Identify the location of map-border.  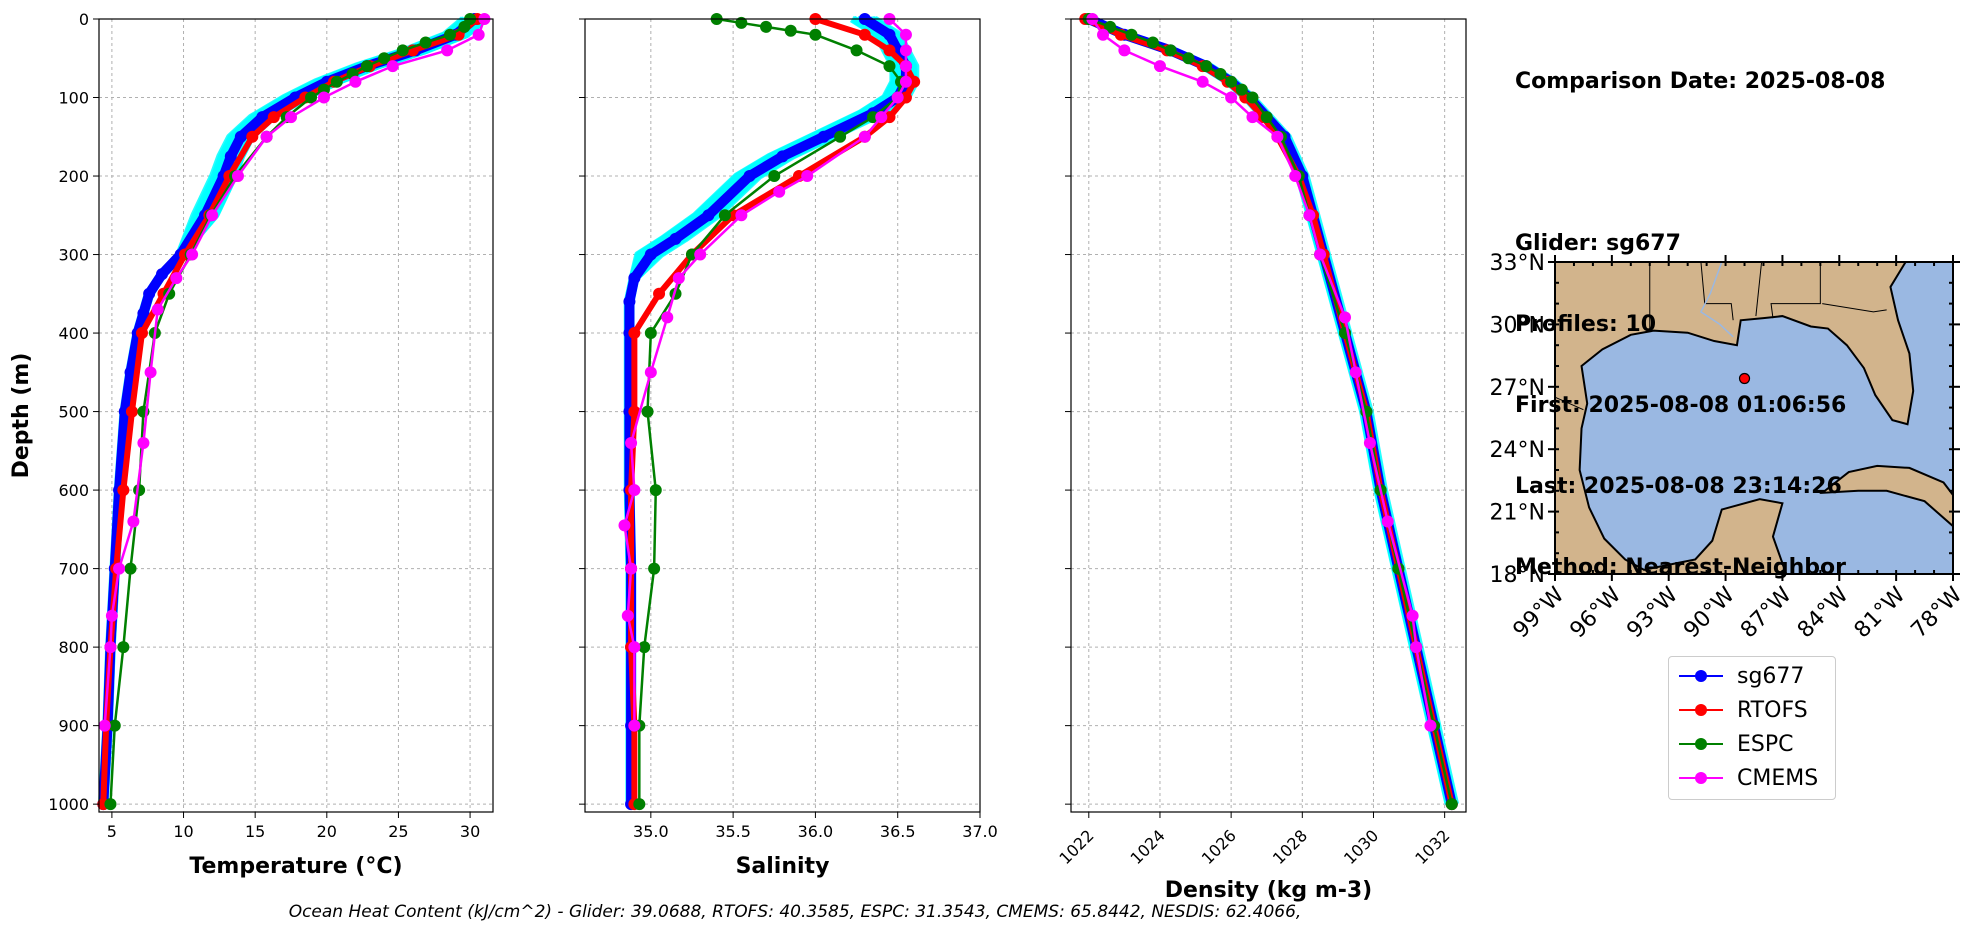
(1759, 289).